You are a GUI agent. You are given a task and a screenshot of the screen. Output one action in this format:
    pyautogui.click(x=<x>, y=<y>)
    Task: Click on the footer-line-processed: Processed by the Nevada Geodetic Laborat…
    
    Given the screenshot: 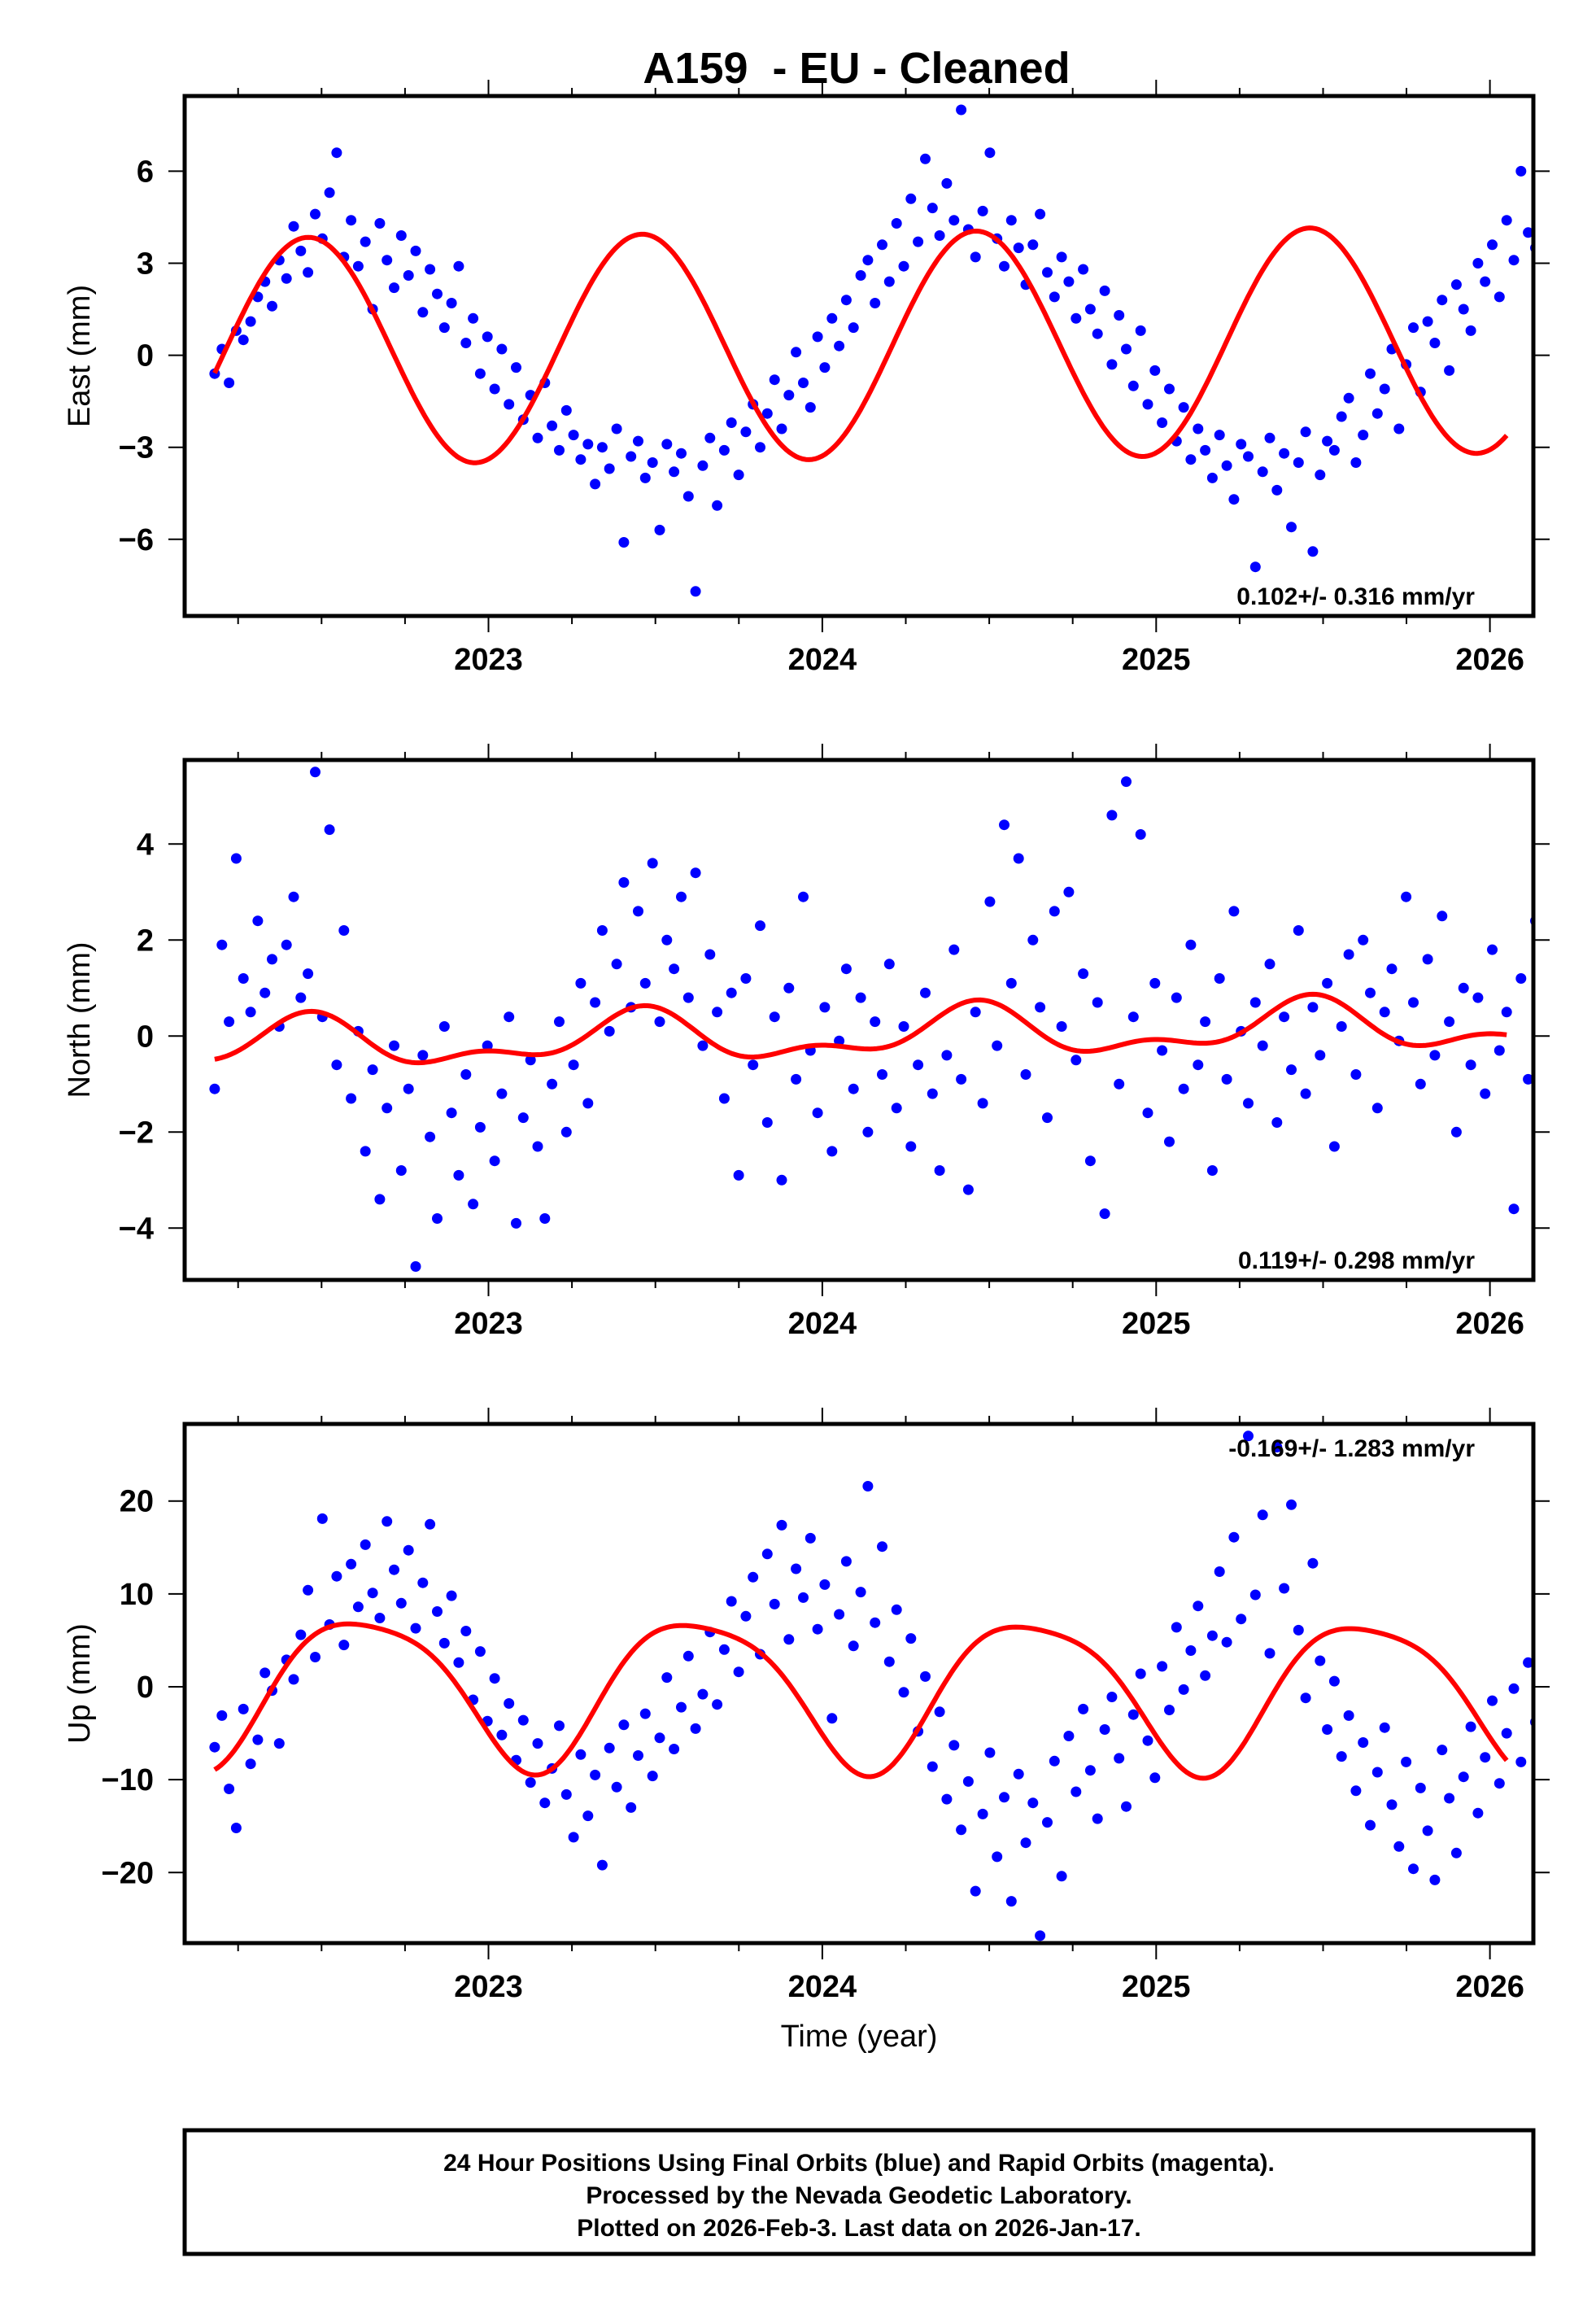 What is the action you would take?
    pyautogui.click(x=859, y=2195)
    